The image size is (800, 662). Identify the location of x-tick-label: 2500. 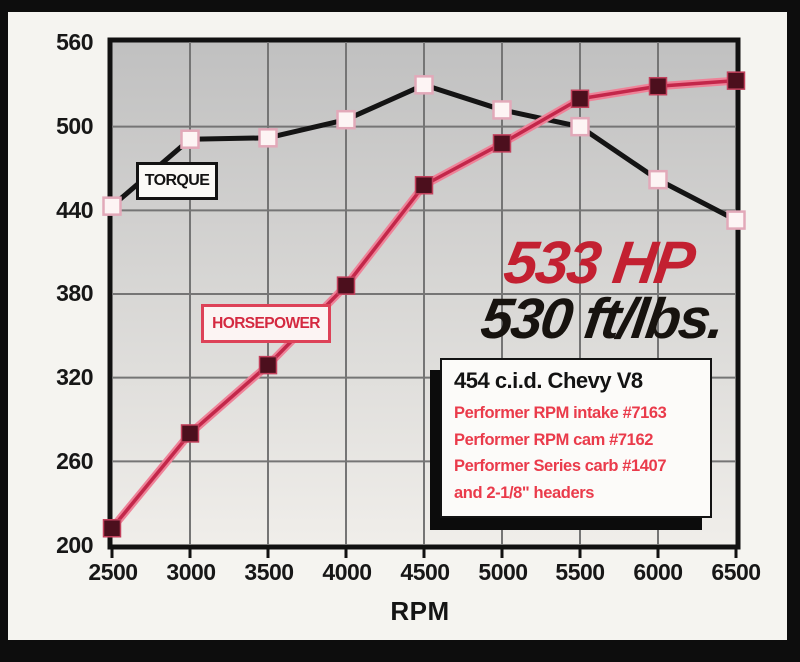
(113, 572).